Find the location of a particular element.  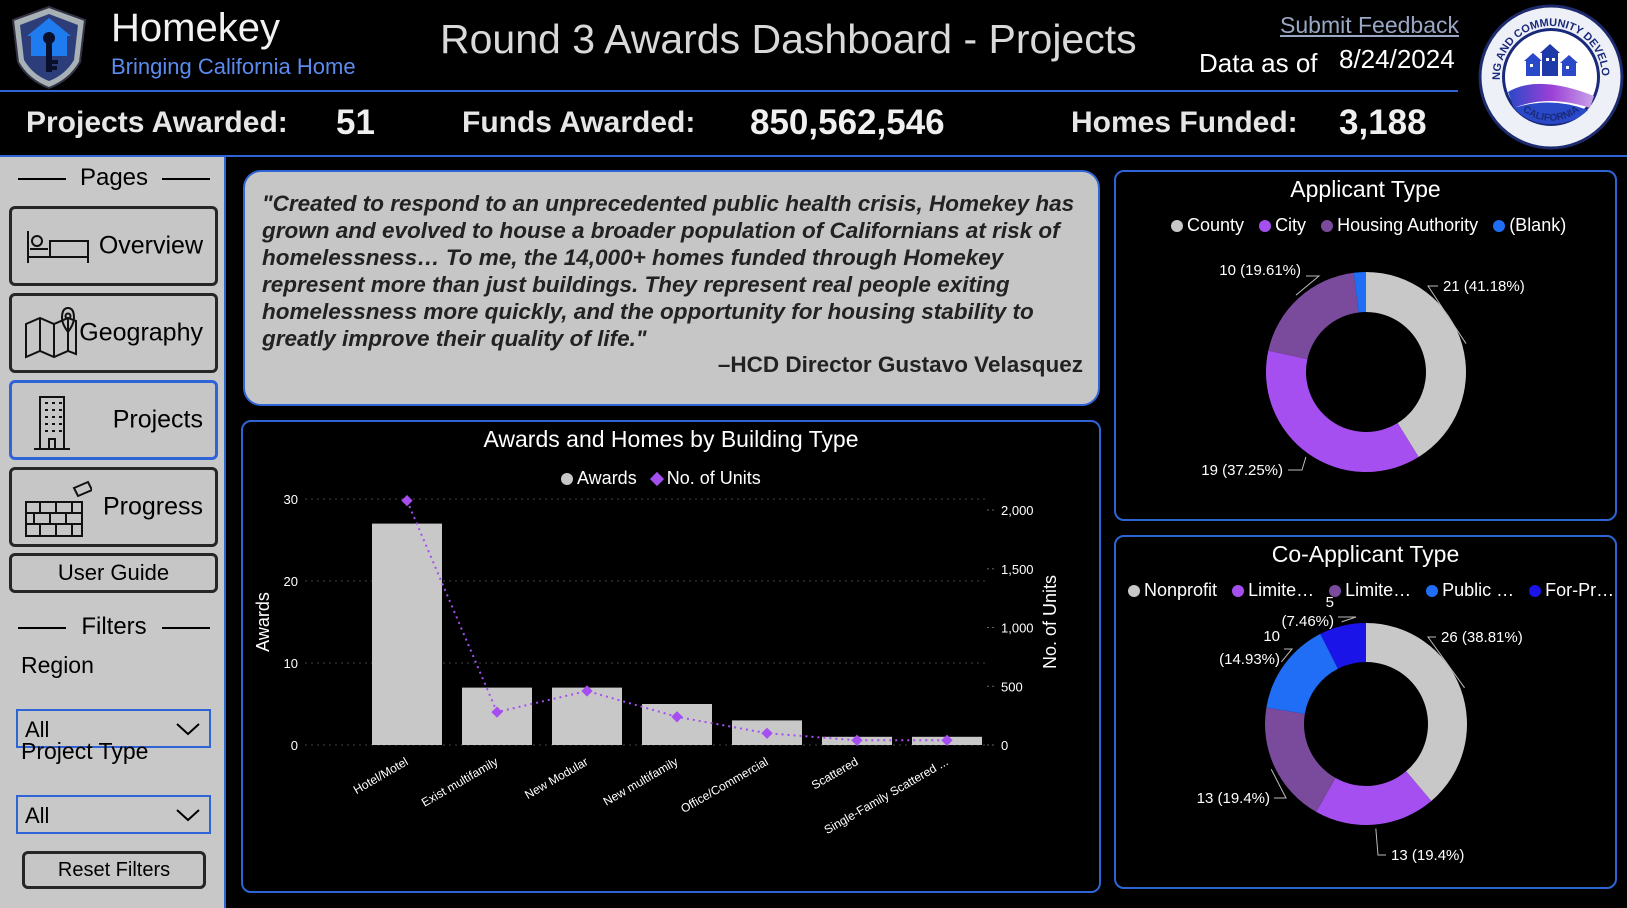

data-as-of-label: Data as of is located at coordinates (1258, 63).